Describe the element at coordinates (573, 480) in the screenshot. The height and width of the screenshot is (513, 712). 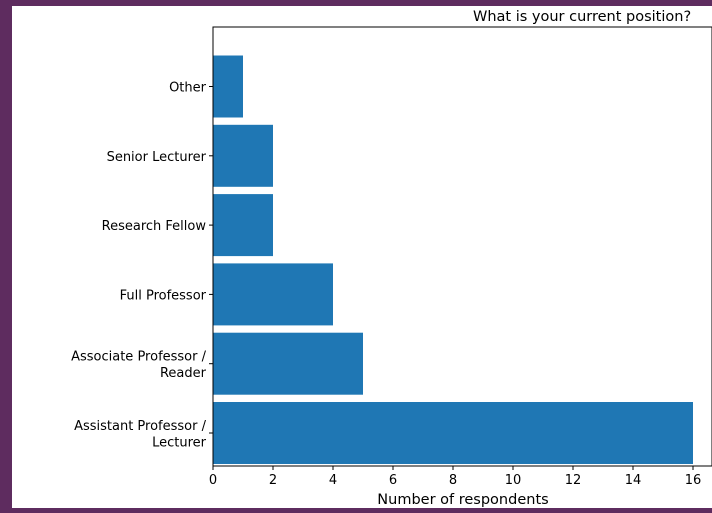
I see `x-tick-label: 12` at that location.